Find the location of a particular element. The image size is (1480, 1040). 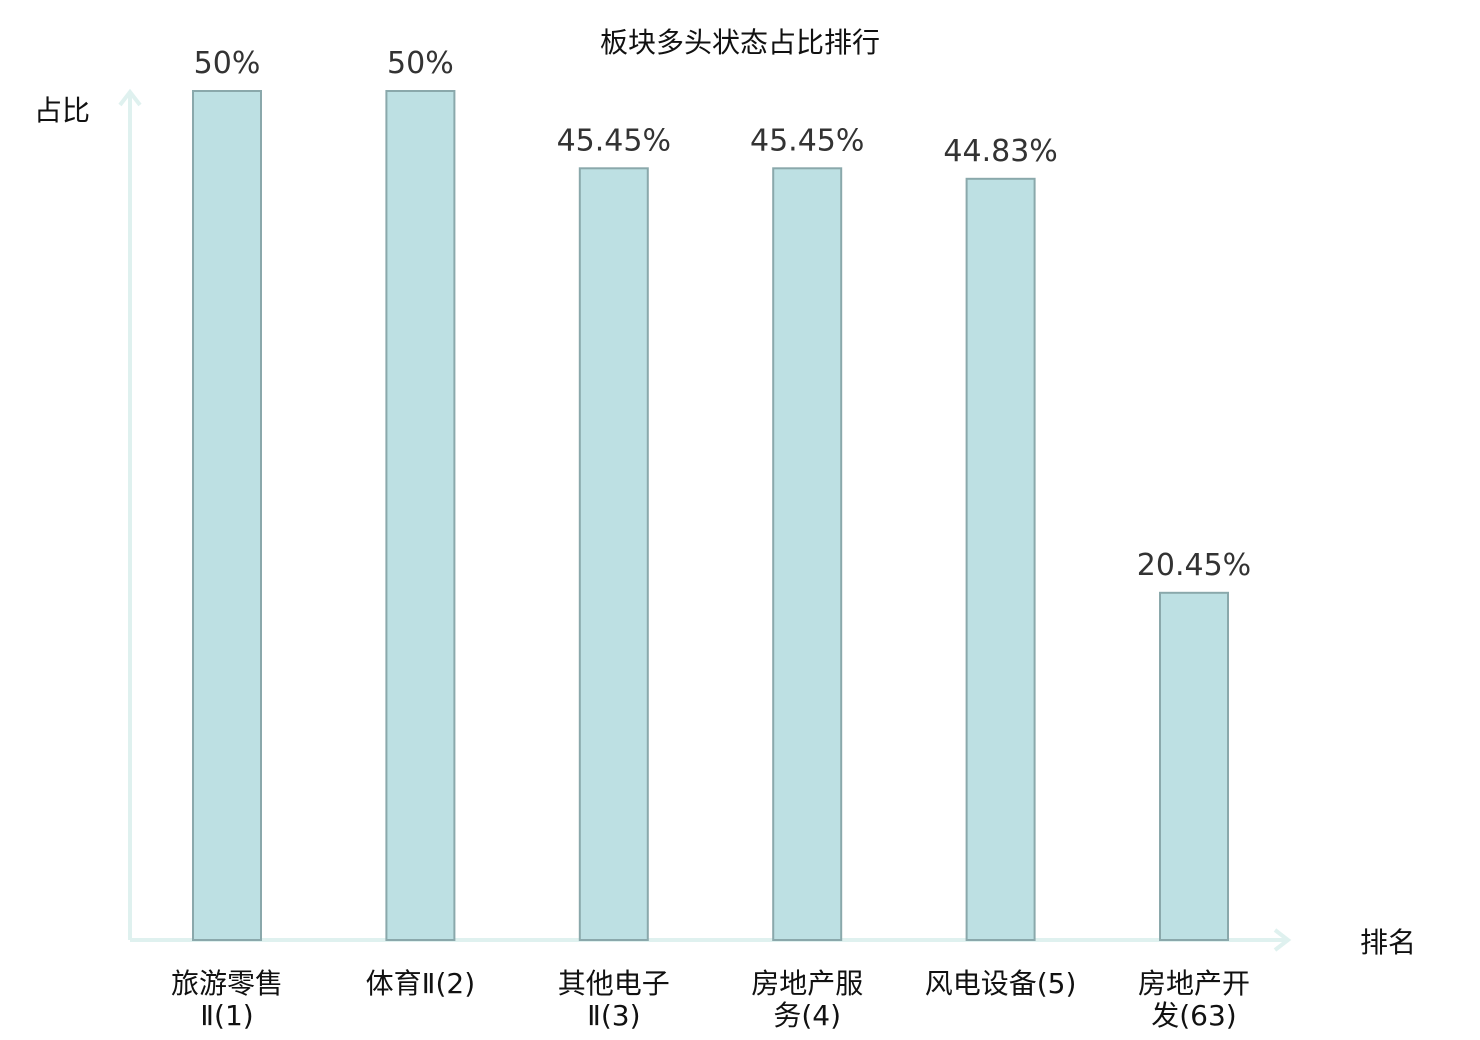

category-label-1-line-2: Ⅱ(1) is located at coordinates (226, 1015).